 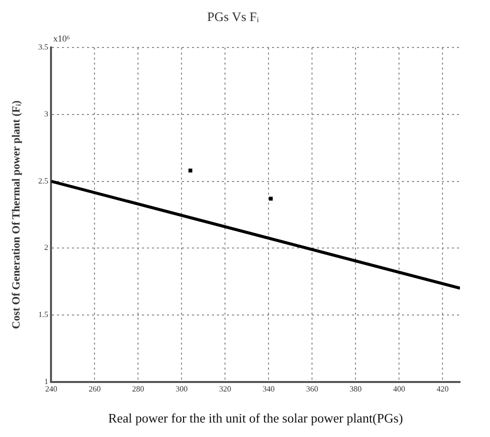 I want to click on x-tick-label: 280, so click(x=138, y=389).